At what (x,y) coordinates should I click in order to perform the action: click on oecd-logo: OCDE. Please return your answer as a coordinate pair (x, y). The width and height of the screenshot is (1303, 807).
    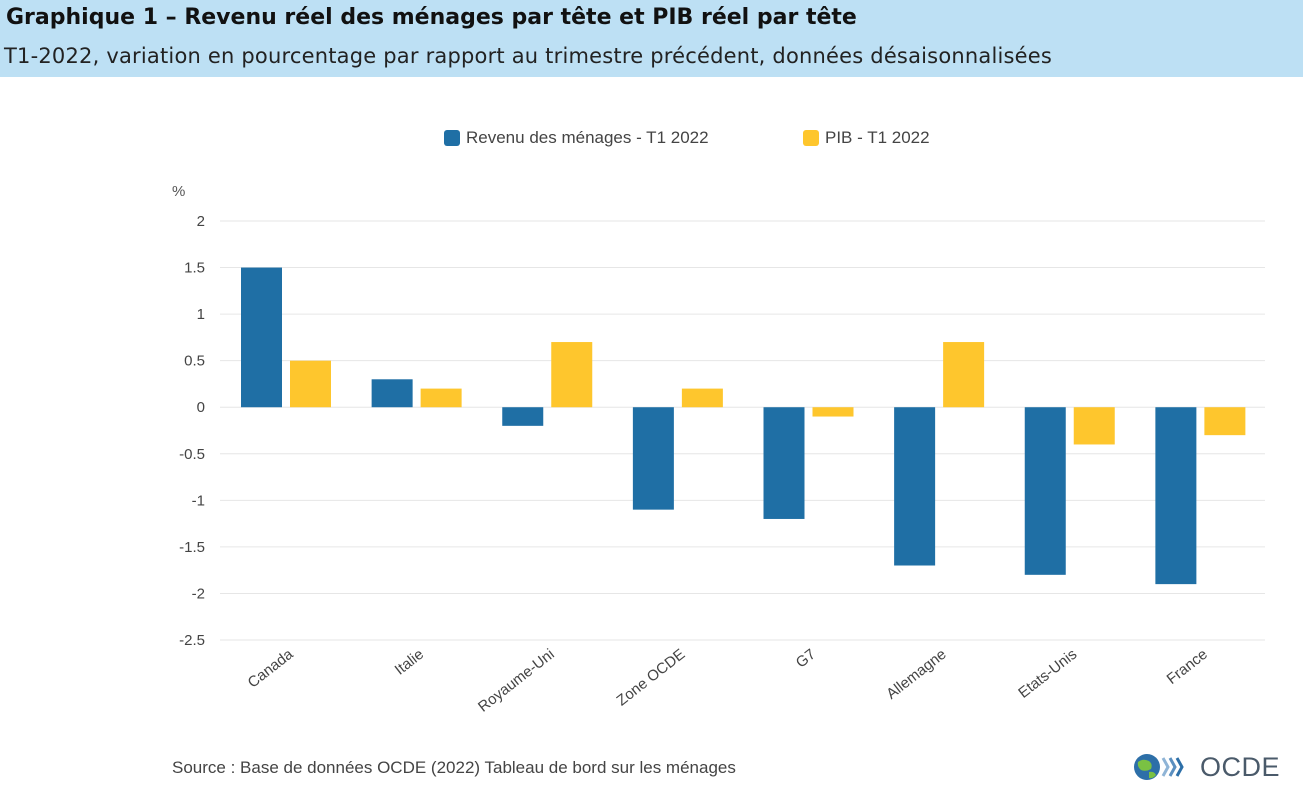
    Looking at the image, I should click on (1206, 767).